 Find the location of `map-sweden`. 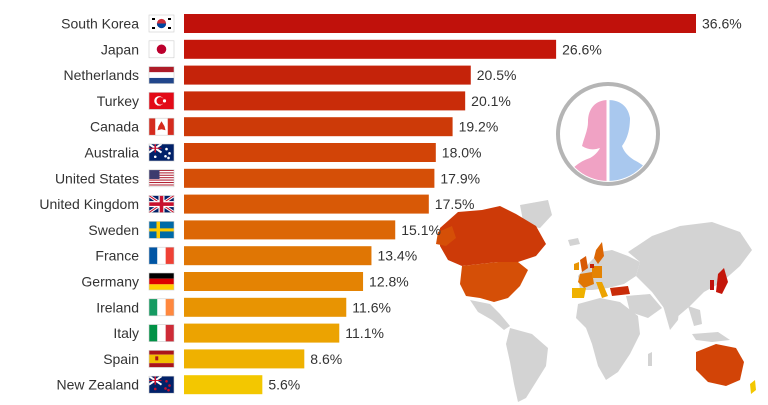

map-sweden is located at coordinates (599, 253).